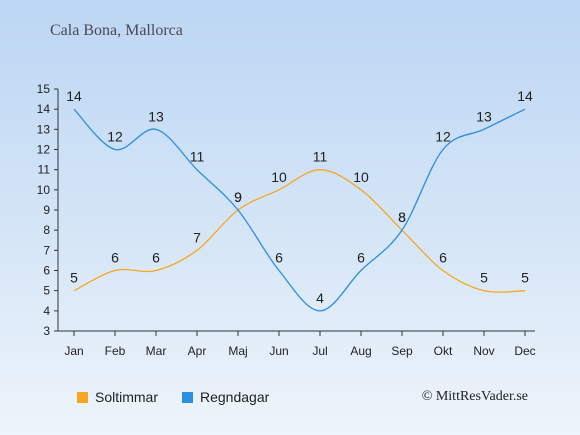 This screenshot has width=580, height=435. Describe the element at coordinates (127, 397) in the screenshot. I see `legend-label-soltimmar: Soltimmar` at that location.